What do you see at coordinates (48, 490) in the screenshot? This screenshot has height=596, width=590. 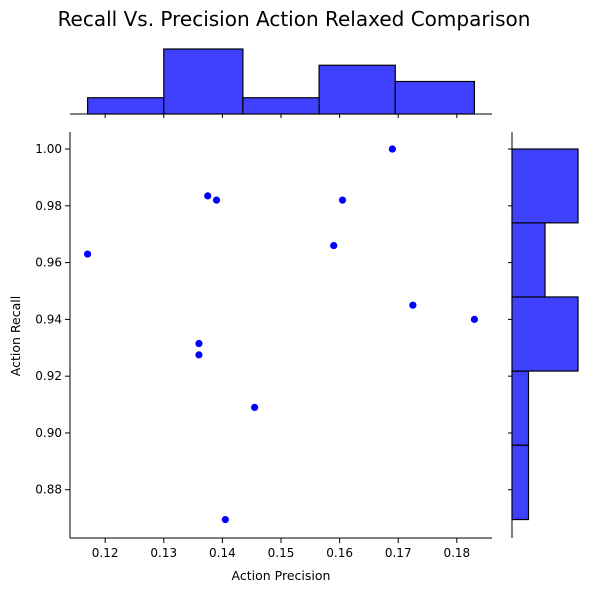 I see `y-tick-label: 0.88` at bounding box center [48, 490].